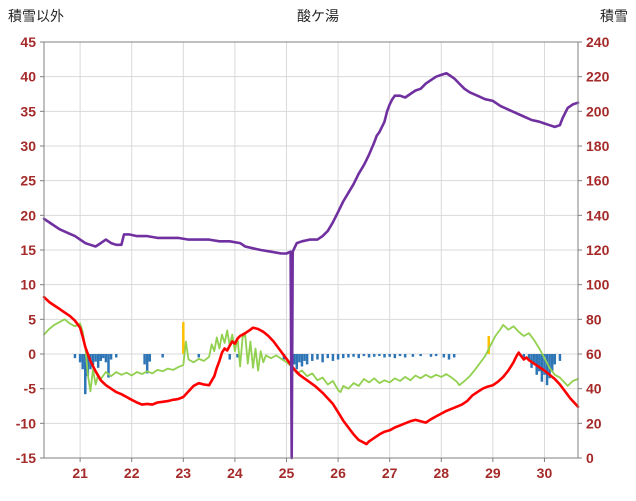 The height and width of the screenshot is (501, 636). Describe the element at coordinates (598, 250) in the screenshot. I see `right-axis-tick-label: 120` at that location.